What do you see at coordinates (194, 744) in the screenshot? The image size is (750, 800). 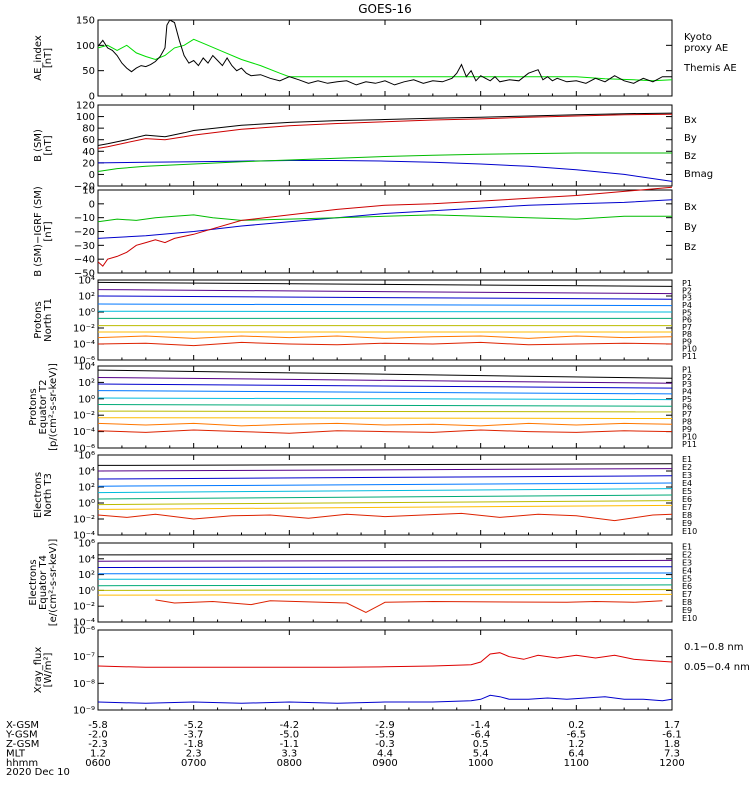 I see `ephemeris-value: -1.8` at bounding box center [194, 744].